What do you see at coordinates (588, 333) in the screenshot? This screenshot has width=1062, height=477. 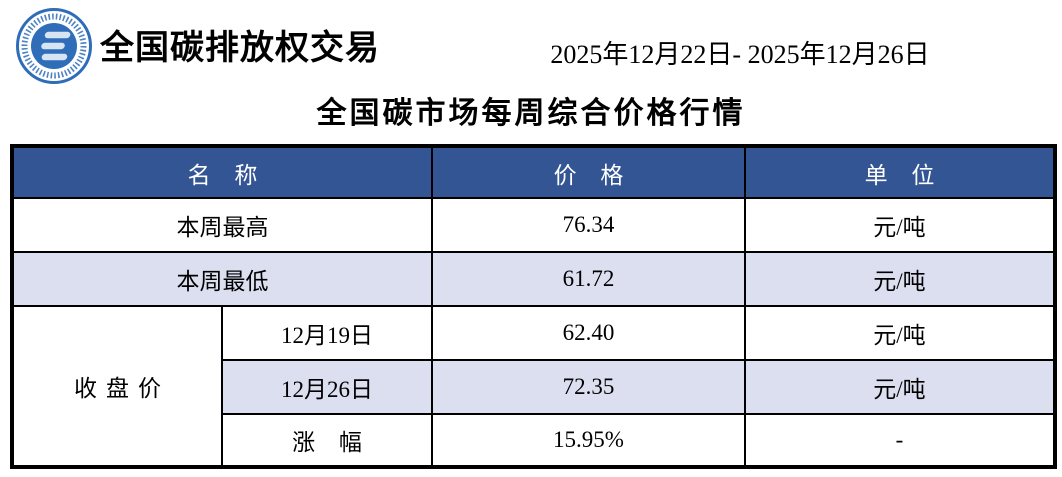 I see `price-value: 62.40` at bounding box center [588, 333].